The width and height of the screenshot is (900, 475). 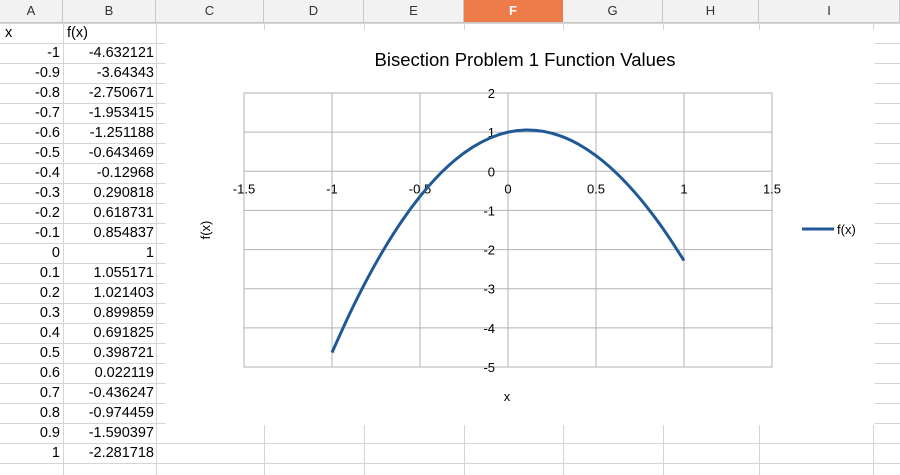 I want to click on x-tick-label: 1.5, so click(x=772, y=188).